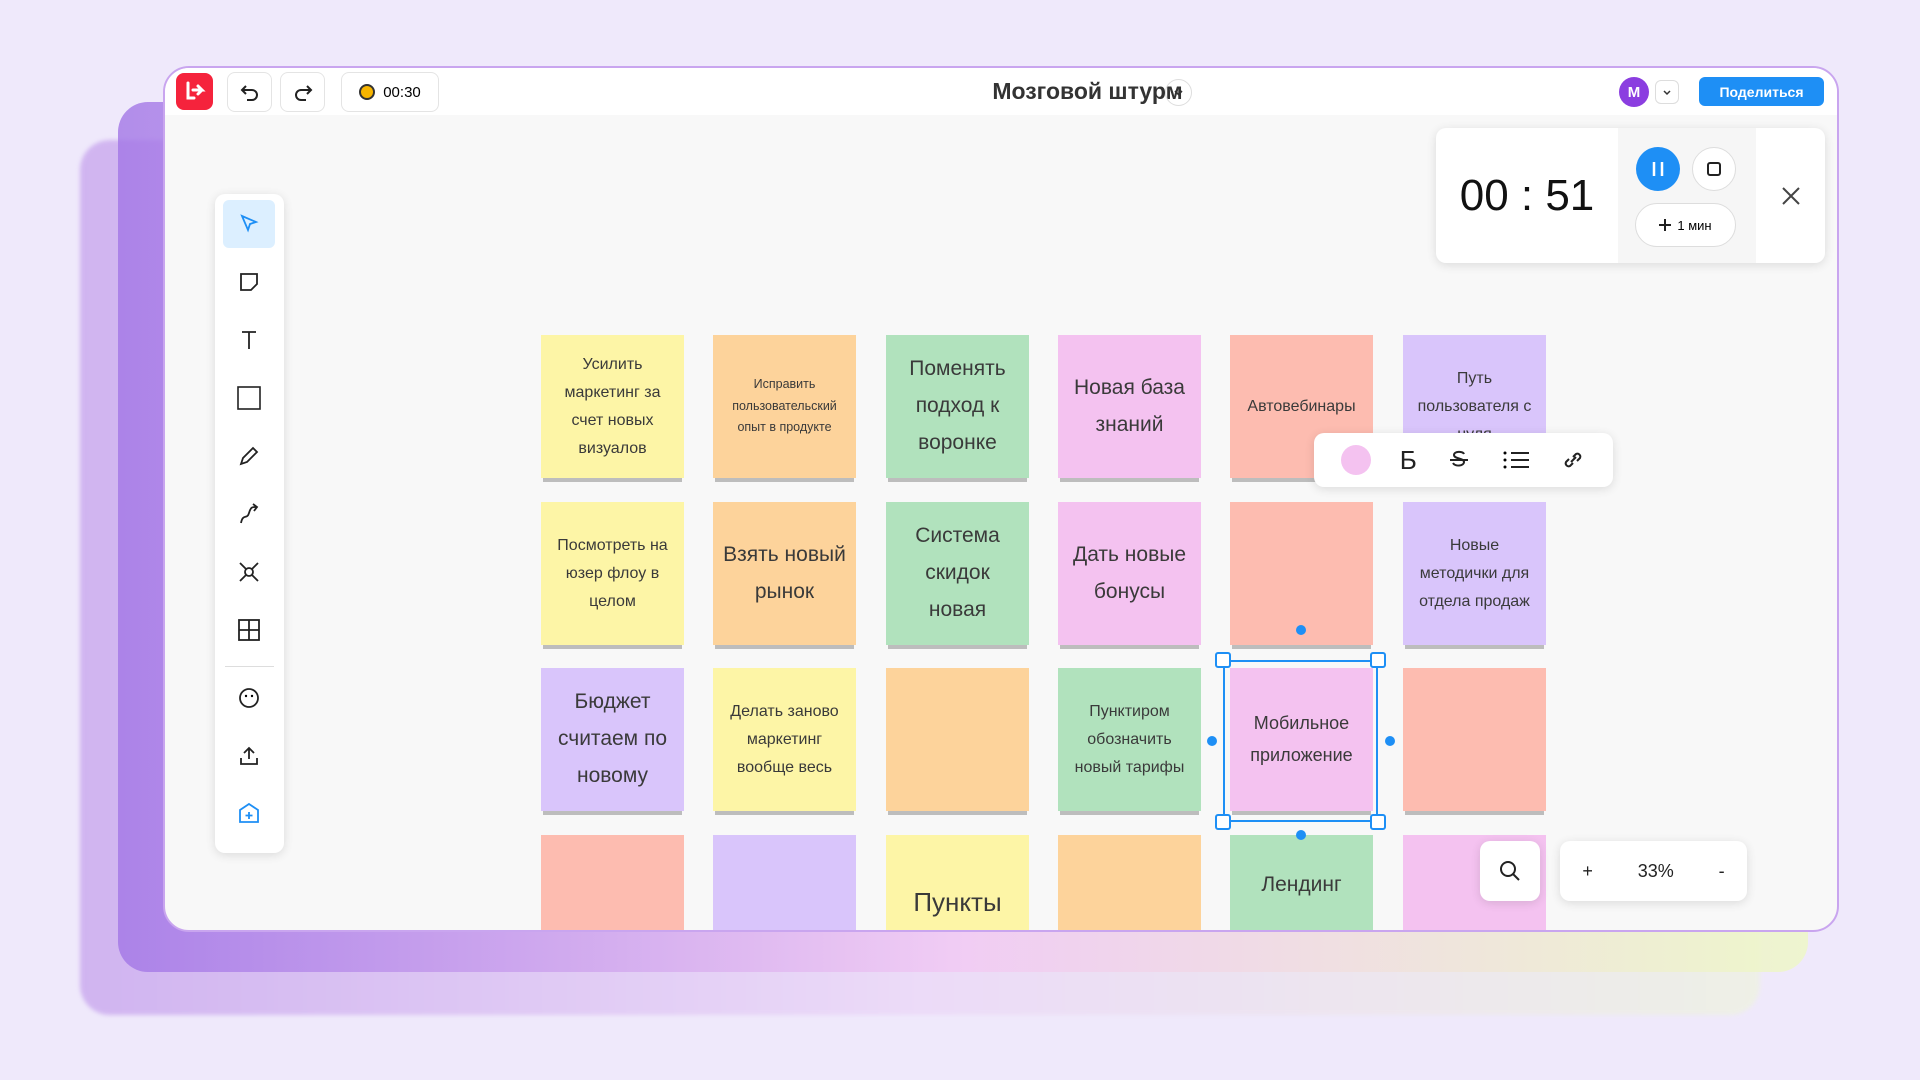 The width and height of the screenshot is (1920, 1080). Describe the element at coordinates (249, 666) in the screenshot. I see `divider` at that location.